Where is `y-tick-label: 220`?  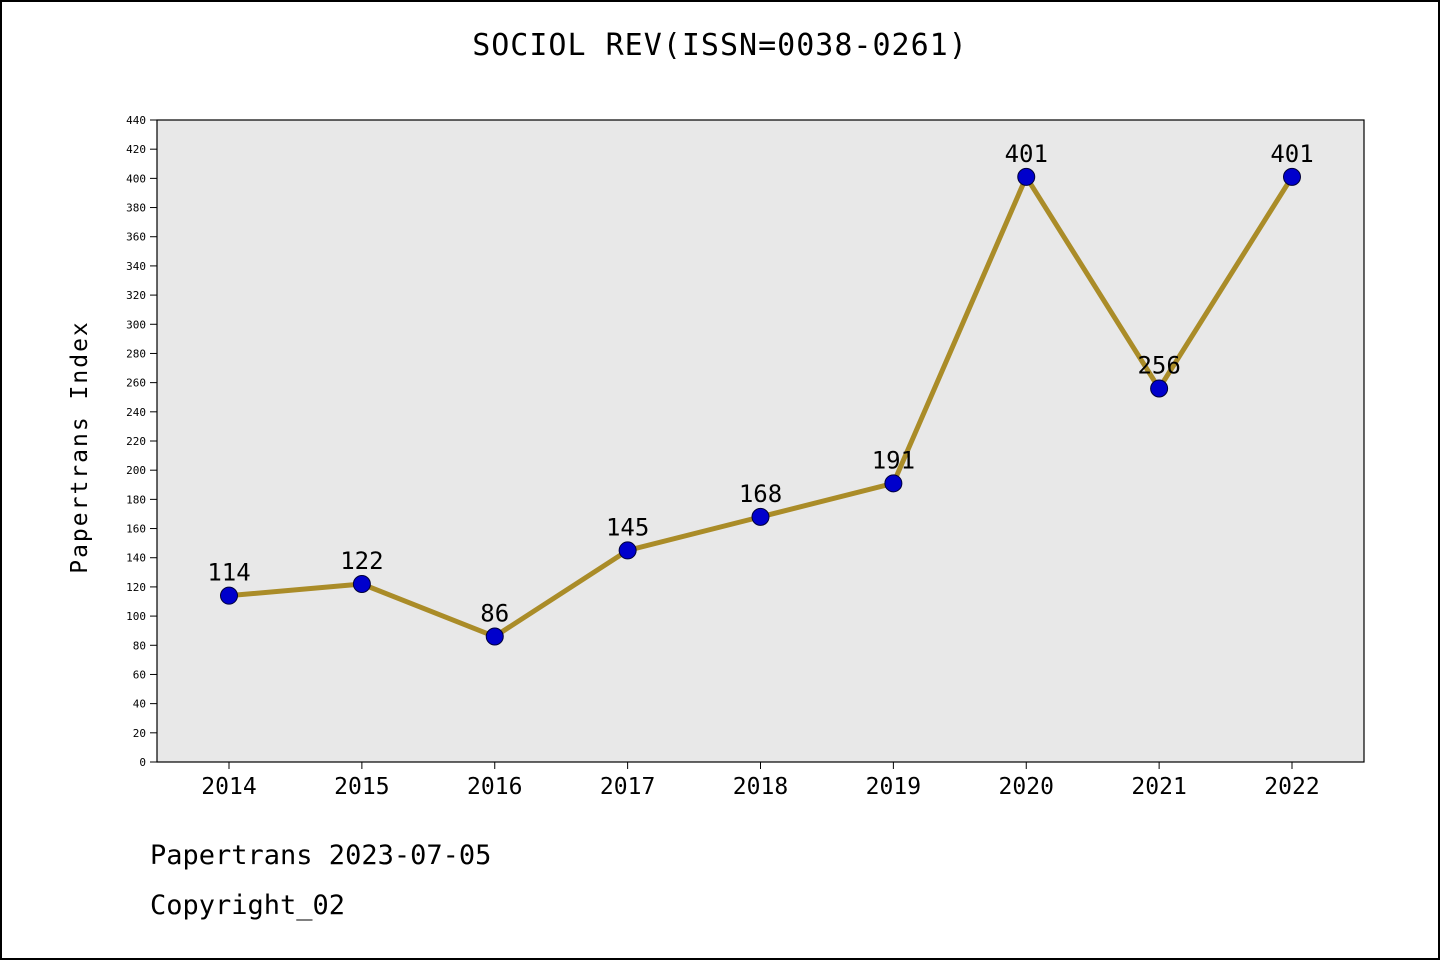
y-tick-label: 220 is located at coordinates (136, 441).